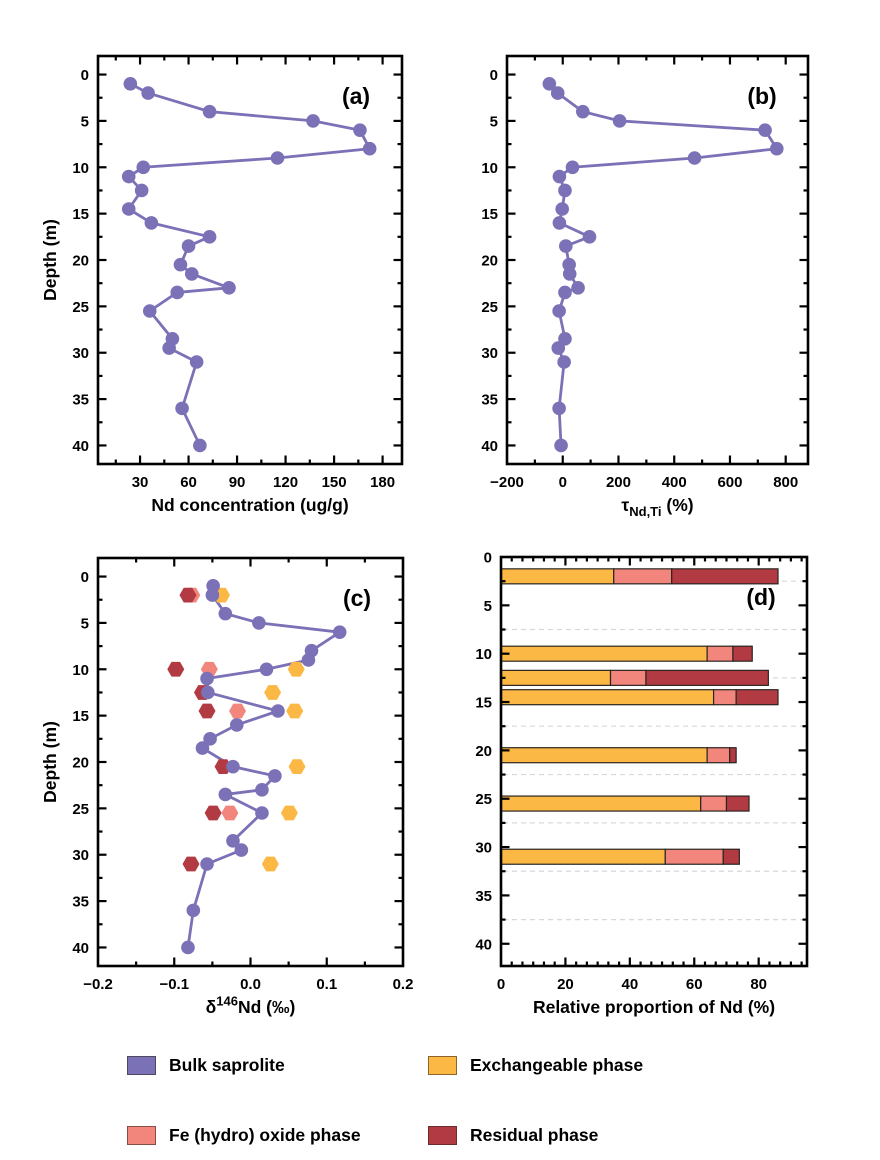  What do you see at coordinates (227, 1065) in the screenshot?
I see `legend-label-bulk-saprolite: Bulk saprolite` at bounding box center [227, 1065].